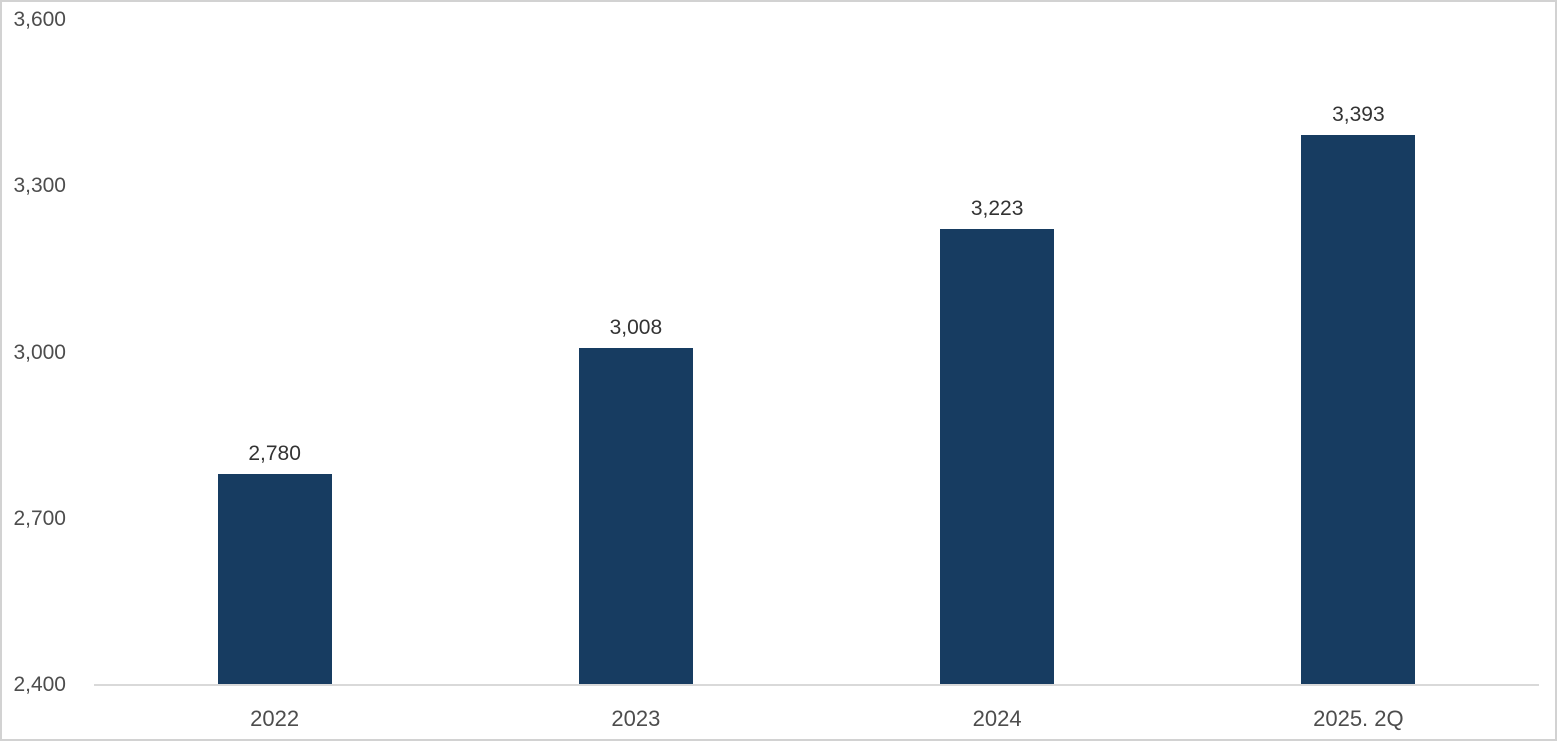  I want to click on x-axis-tick-label: 2025. 2Q, so click(1358, 718).